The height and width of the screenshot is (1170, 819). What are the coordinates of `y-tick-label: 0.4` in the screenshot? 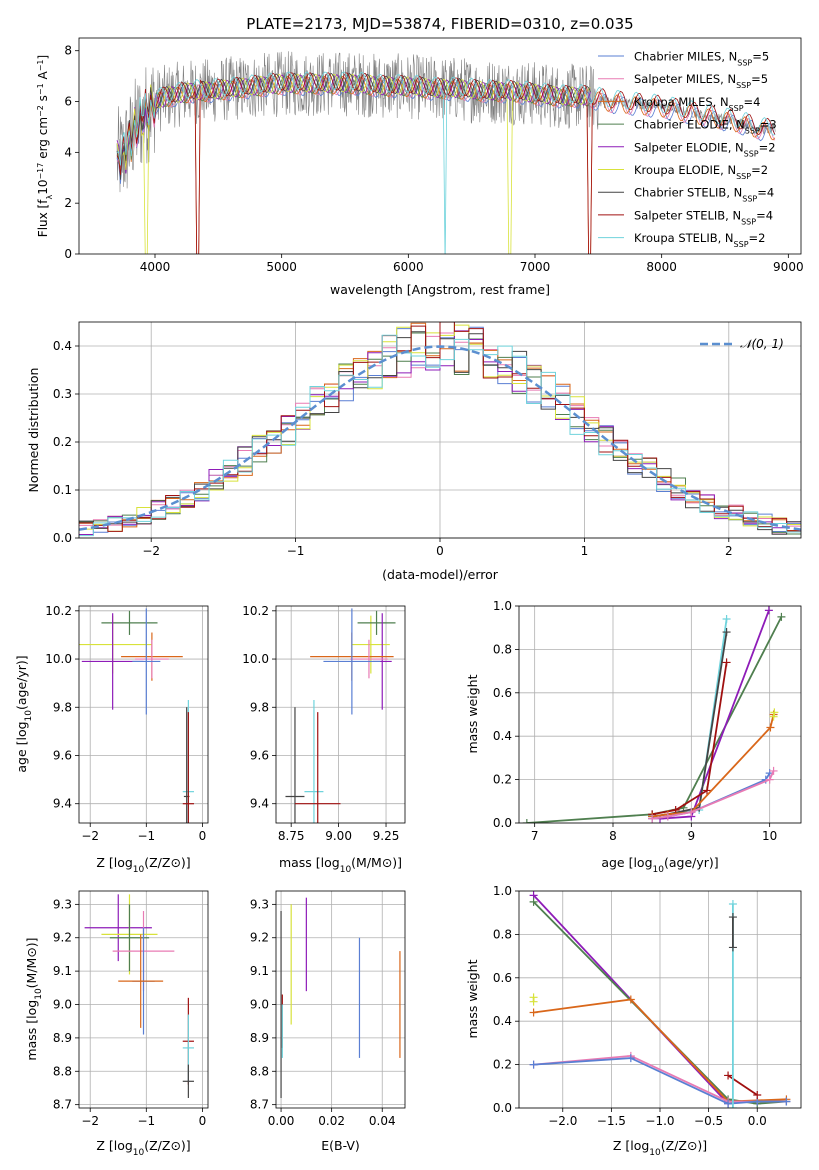 It's located at (62, 346).